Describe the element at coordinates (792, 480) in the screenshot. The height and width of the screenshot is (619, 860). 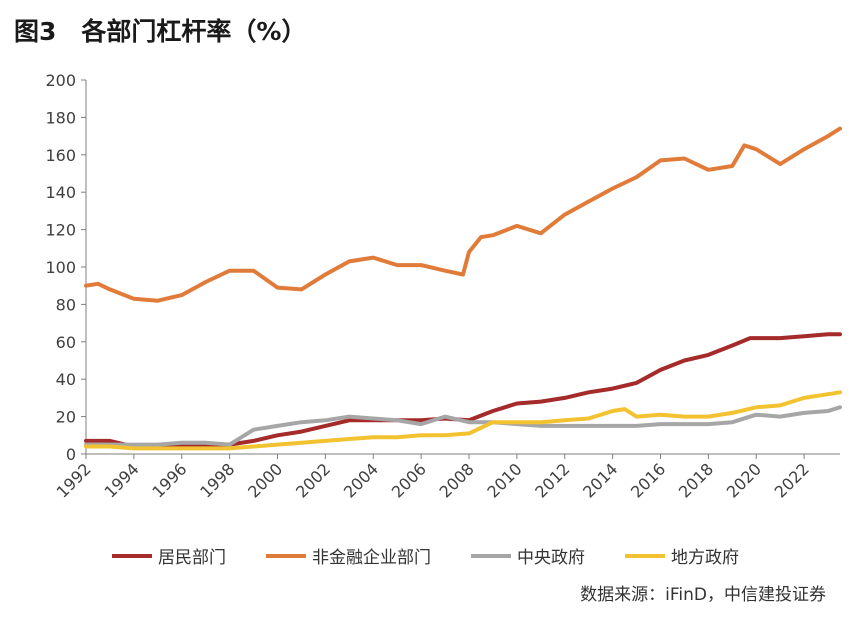
I see `x-tick-label: 2022` at that location.